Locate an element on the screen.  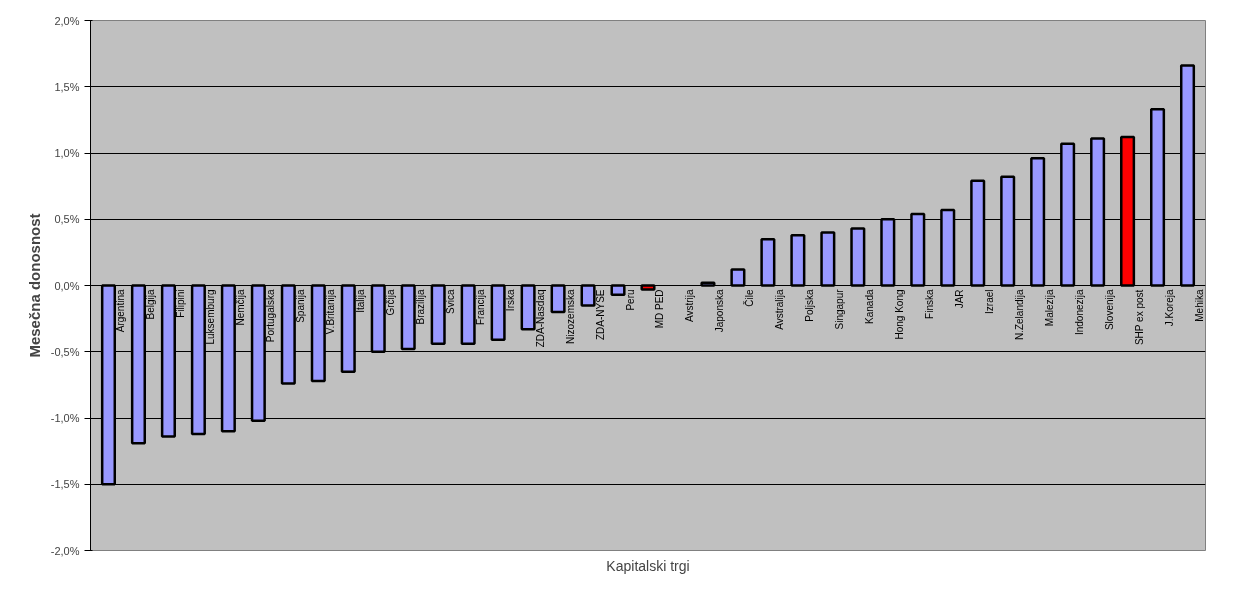
y-tick-label: 1,0% is located at coordinates (67, 153).